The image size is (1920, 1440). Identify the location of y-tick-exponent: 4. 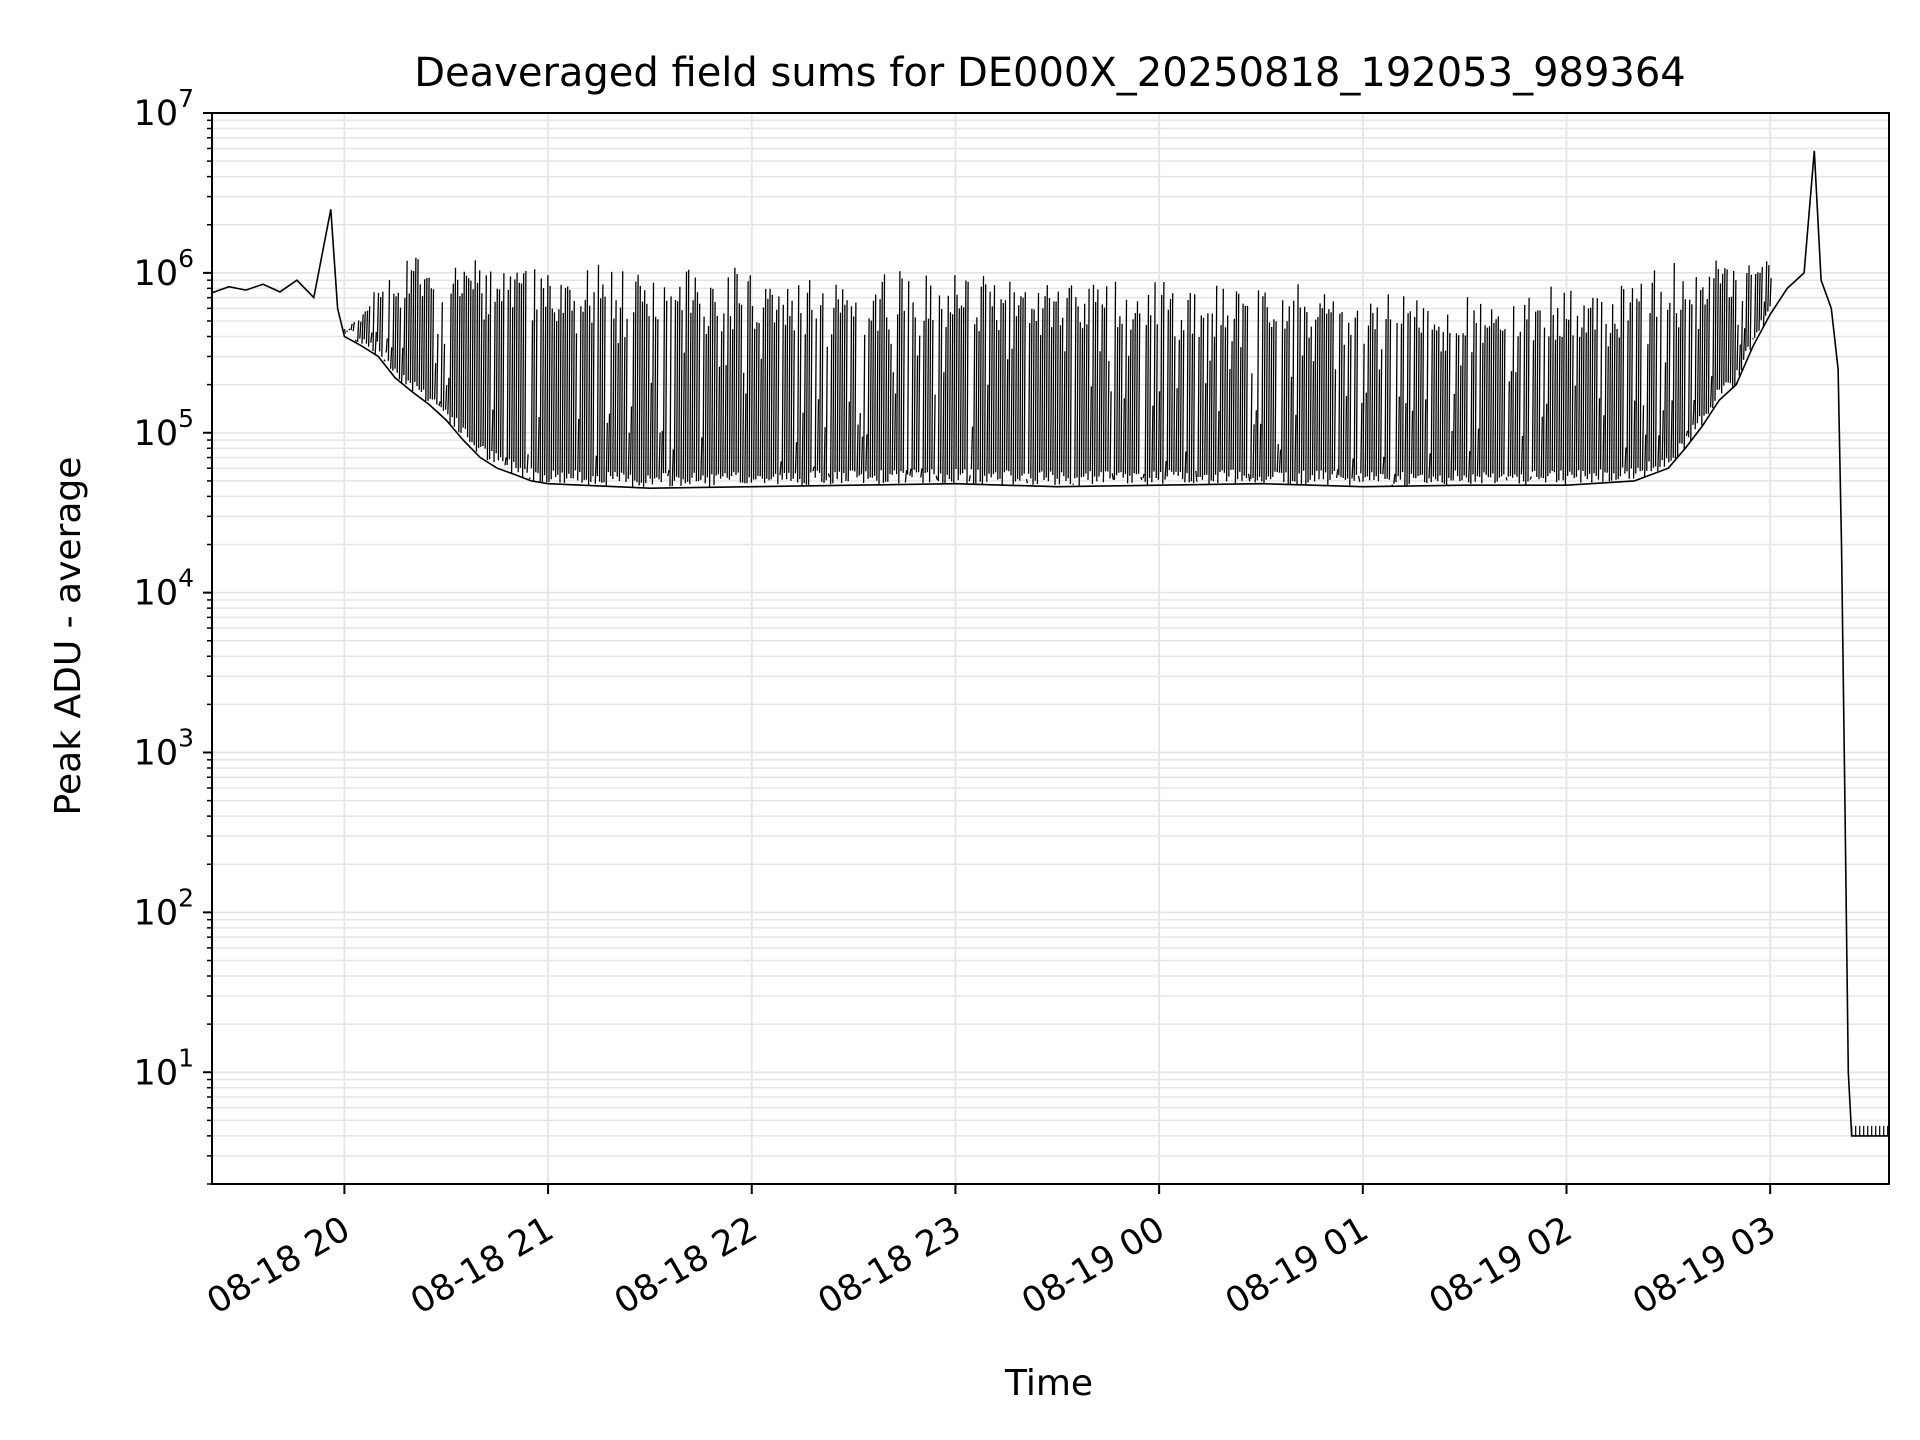
(186, 578).